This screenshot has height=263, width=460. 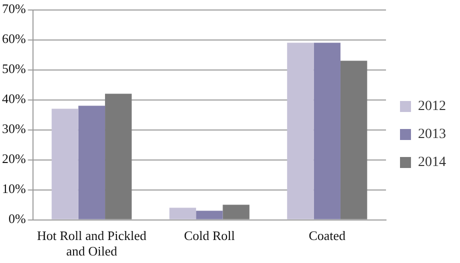 I want to click on y-tick-label: 30%, so click(x=14, y=128).